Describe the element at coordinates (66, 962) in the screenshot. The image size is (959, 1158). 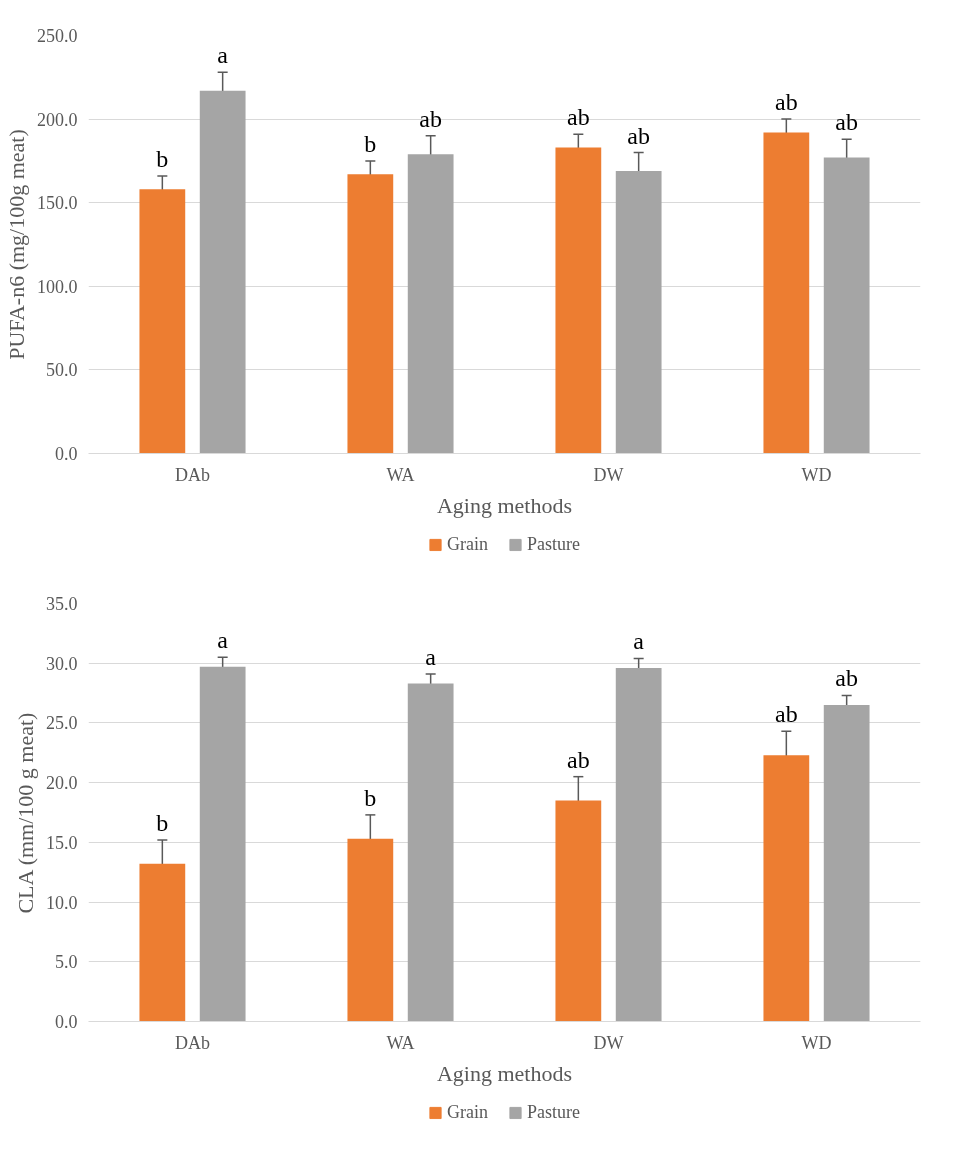
I see `y-tick-label: 5.0` at that location.